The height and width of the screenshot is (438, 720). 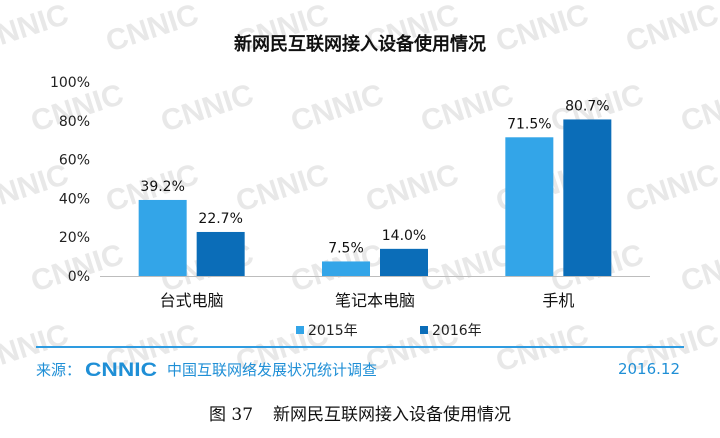 What do you see at coordinates (220, 219) in the screenshot?
I see `bar-value-label: 22.7%` at bounding box center [220, 219].